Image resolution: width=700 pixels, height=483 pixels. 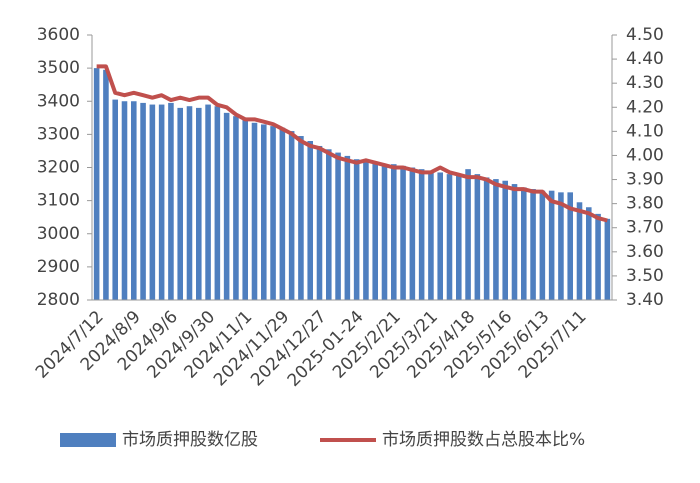 I want to click on y-tick-label: 2800, so click(x=58, y=300).